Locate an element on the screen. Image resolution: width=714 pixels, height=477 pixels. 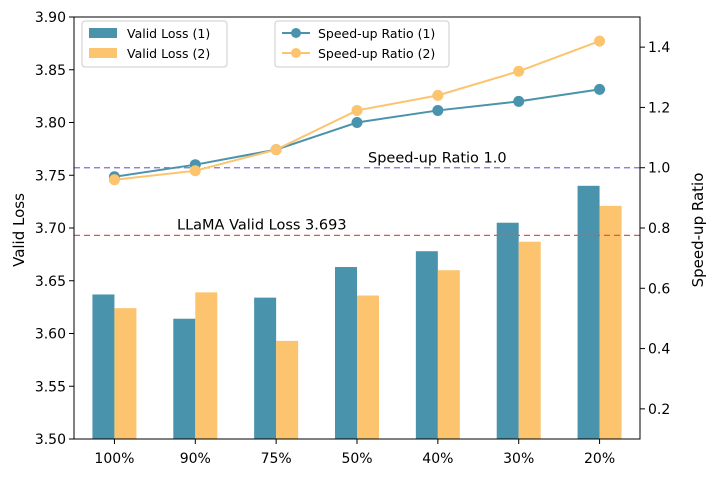
y-right-tick-label: 0.6 is located at coordinates (659, 289).